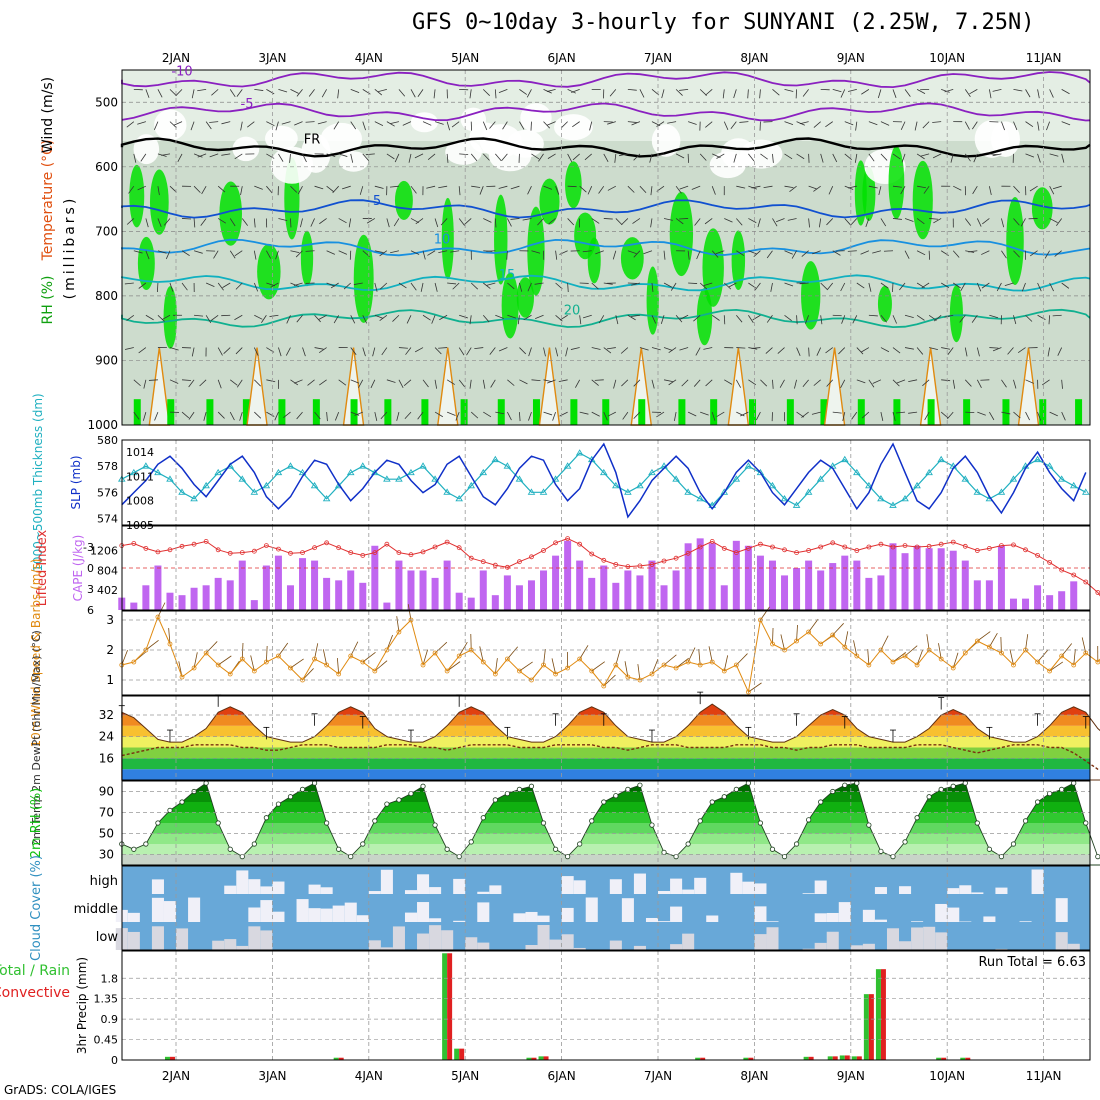 This screenshot has height=1100, width=1100. I want to click on wind10m-axis-label: 10m Wind Speed & Barbs (m/s), so click(36, 653).